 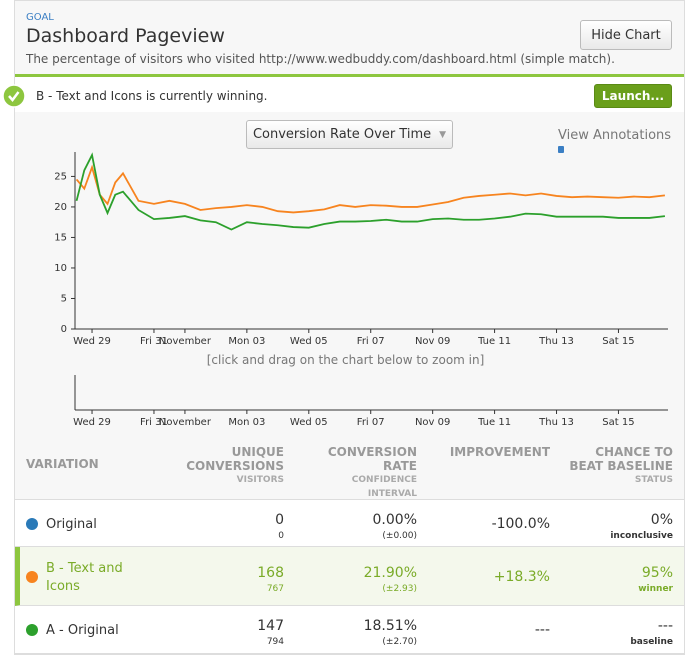 What do you see at coordinates (154, 341) in the screenshot?
I see `x-tick-label: Fri 31` at bounding box center [154, 341].